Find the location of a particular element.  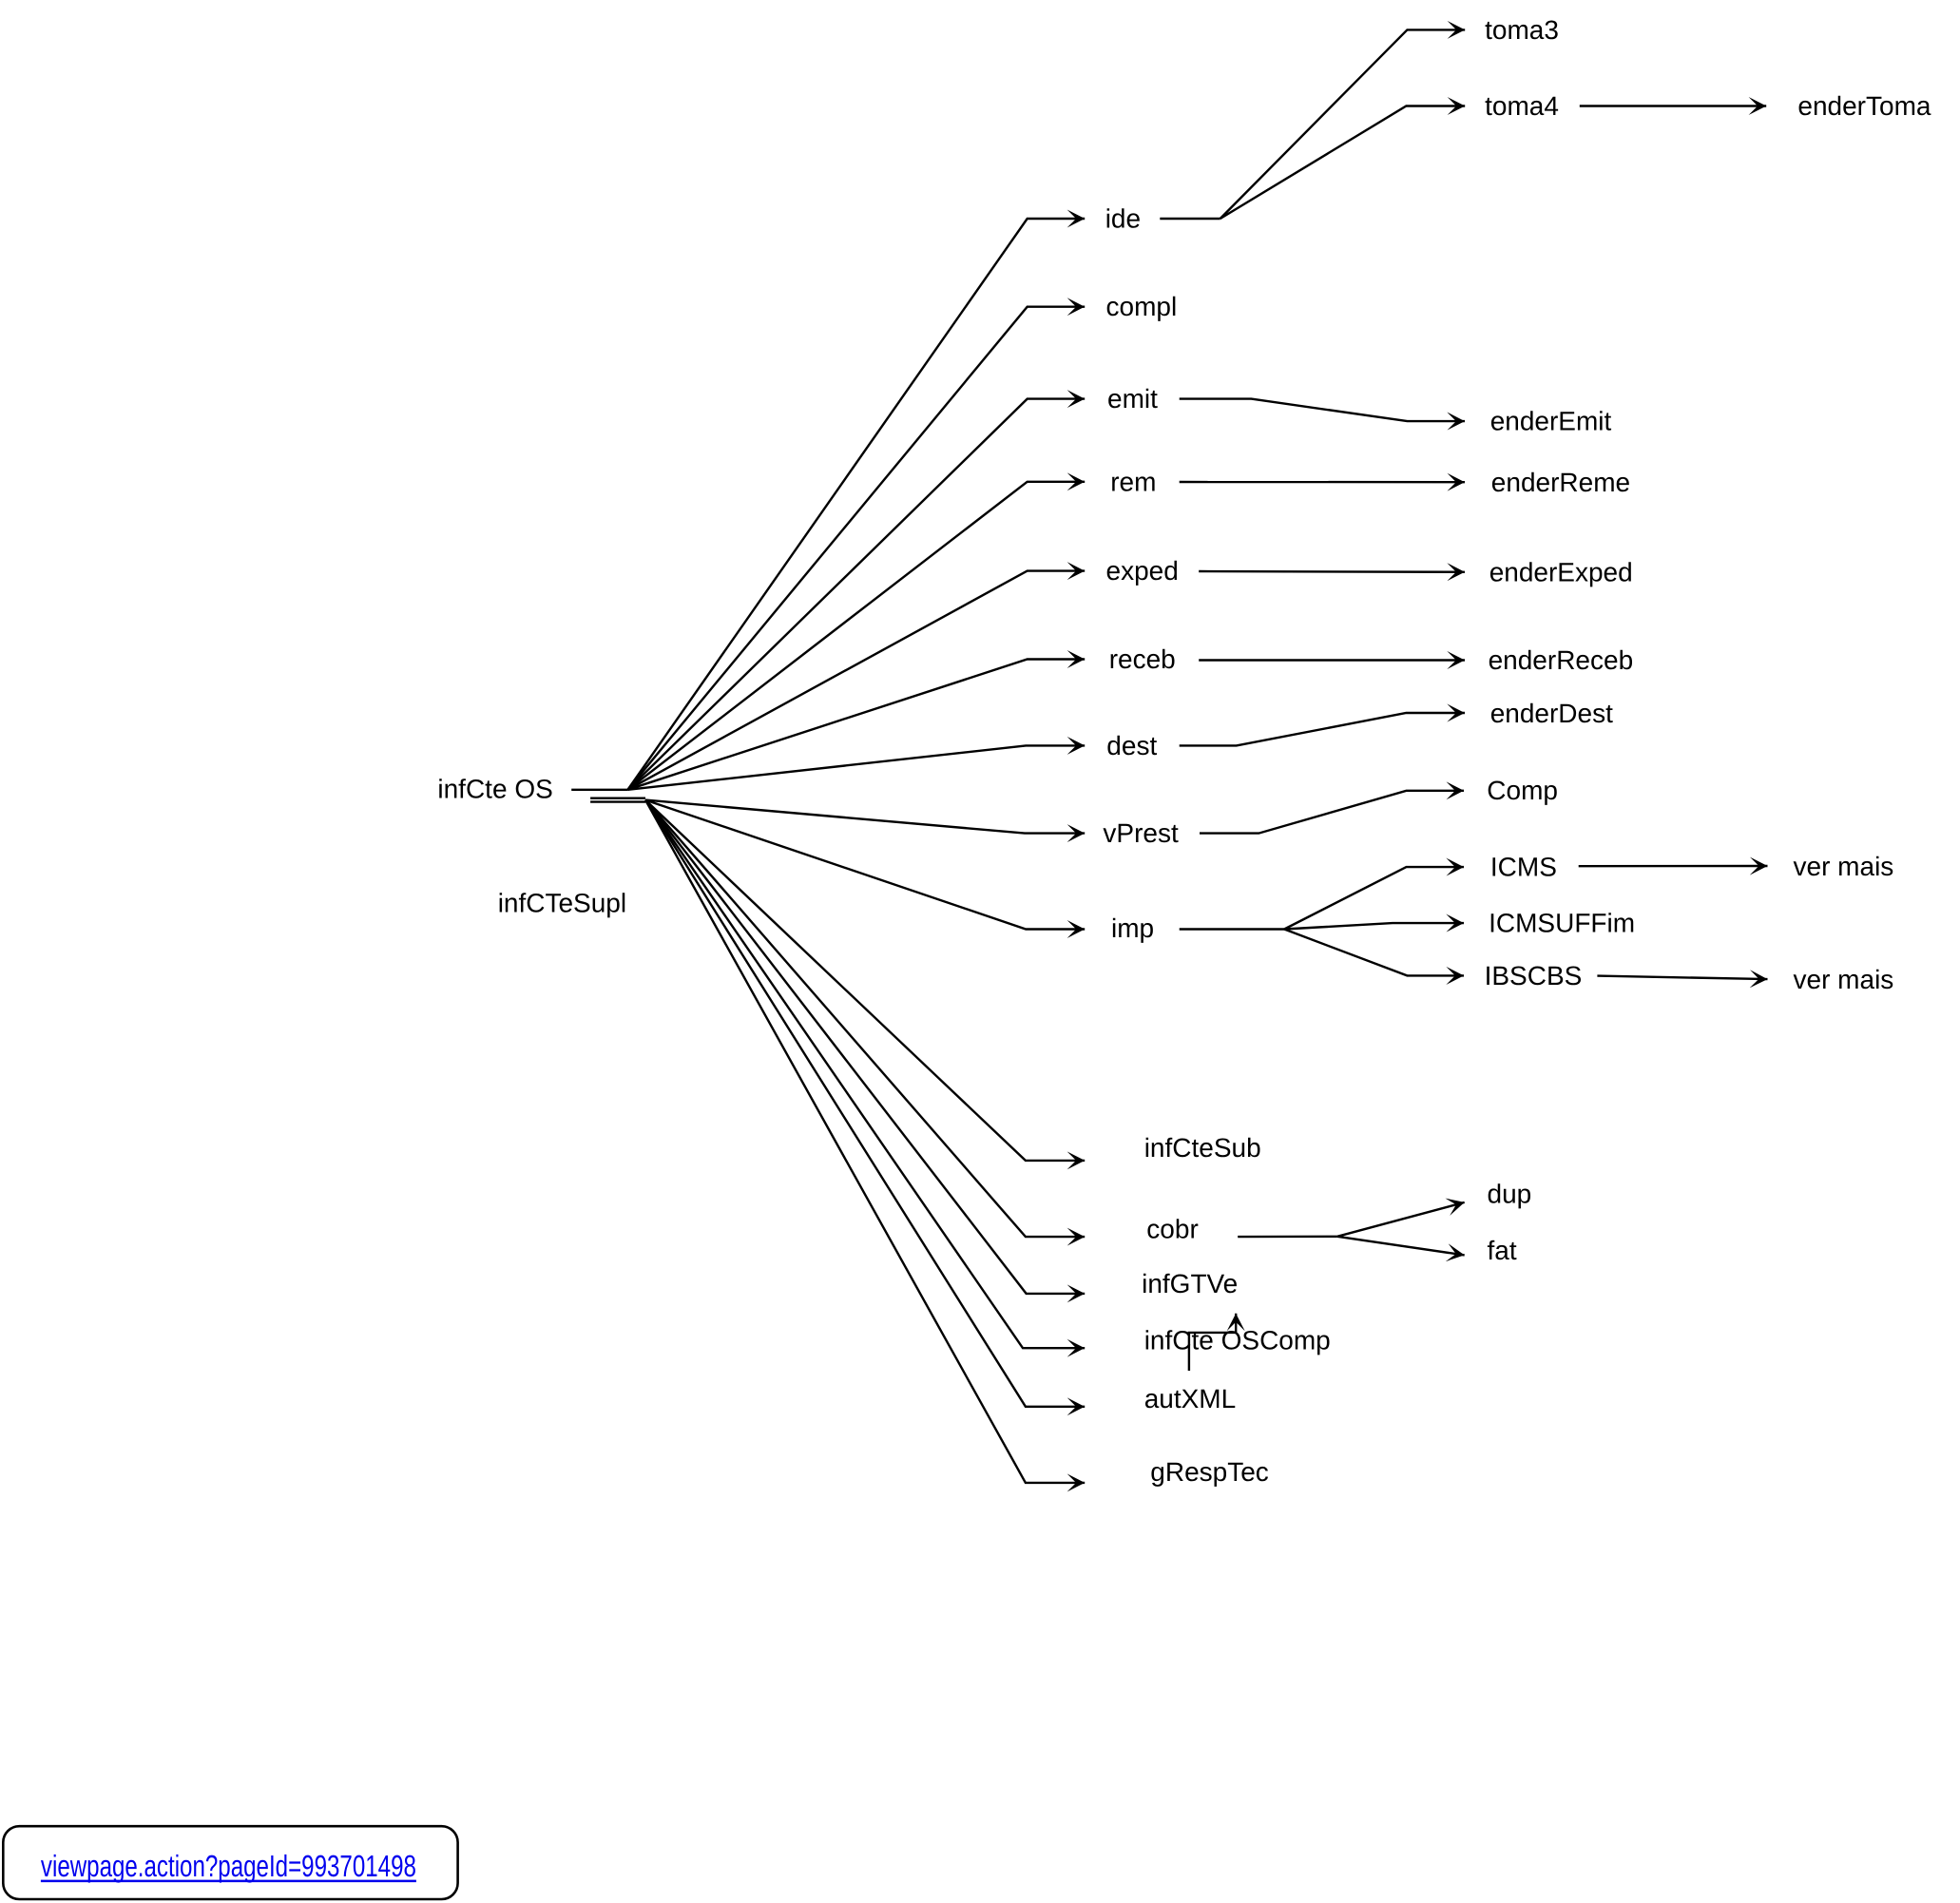

svg-text: rem is located at coordinates (1133, 481).